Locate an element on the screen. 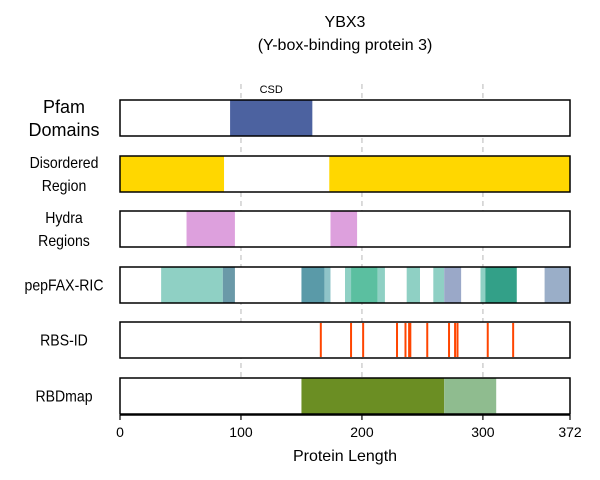 This screenshot has height=480, width=600. track-label: pepFAX-RIC is located at coordinates (63, 286).